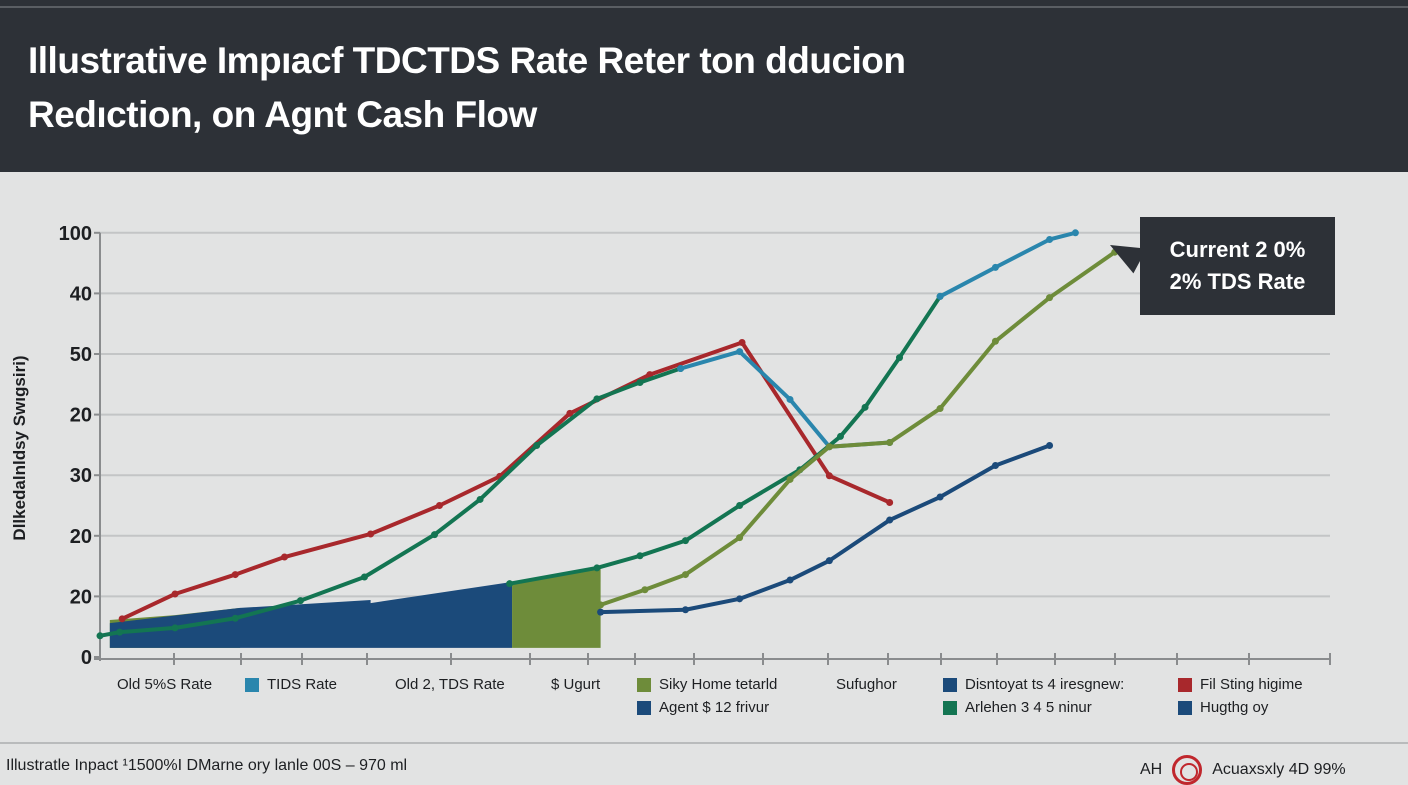  What do you see at coordinates (19, 448) in the screenshot?
I see `y-axis-label: Dllkedalnldsy Swıgsiri)` at bounding box center [19, 448].